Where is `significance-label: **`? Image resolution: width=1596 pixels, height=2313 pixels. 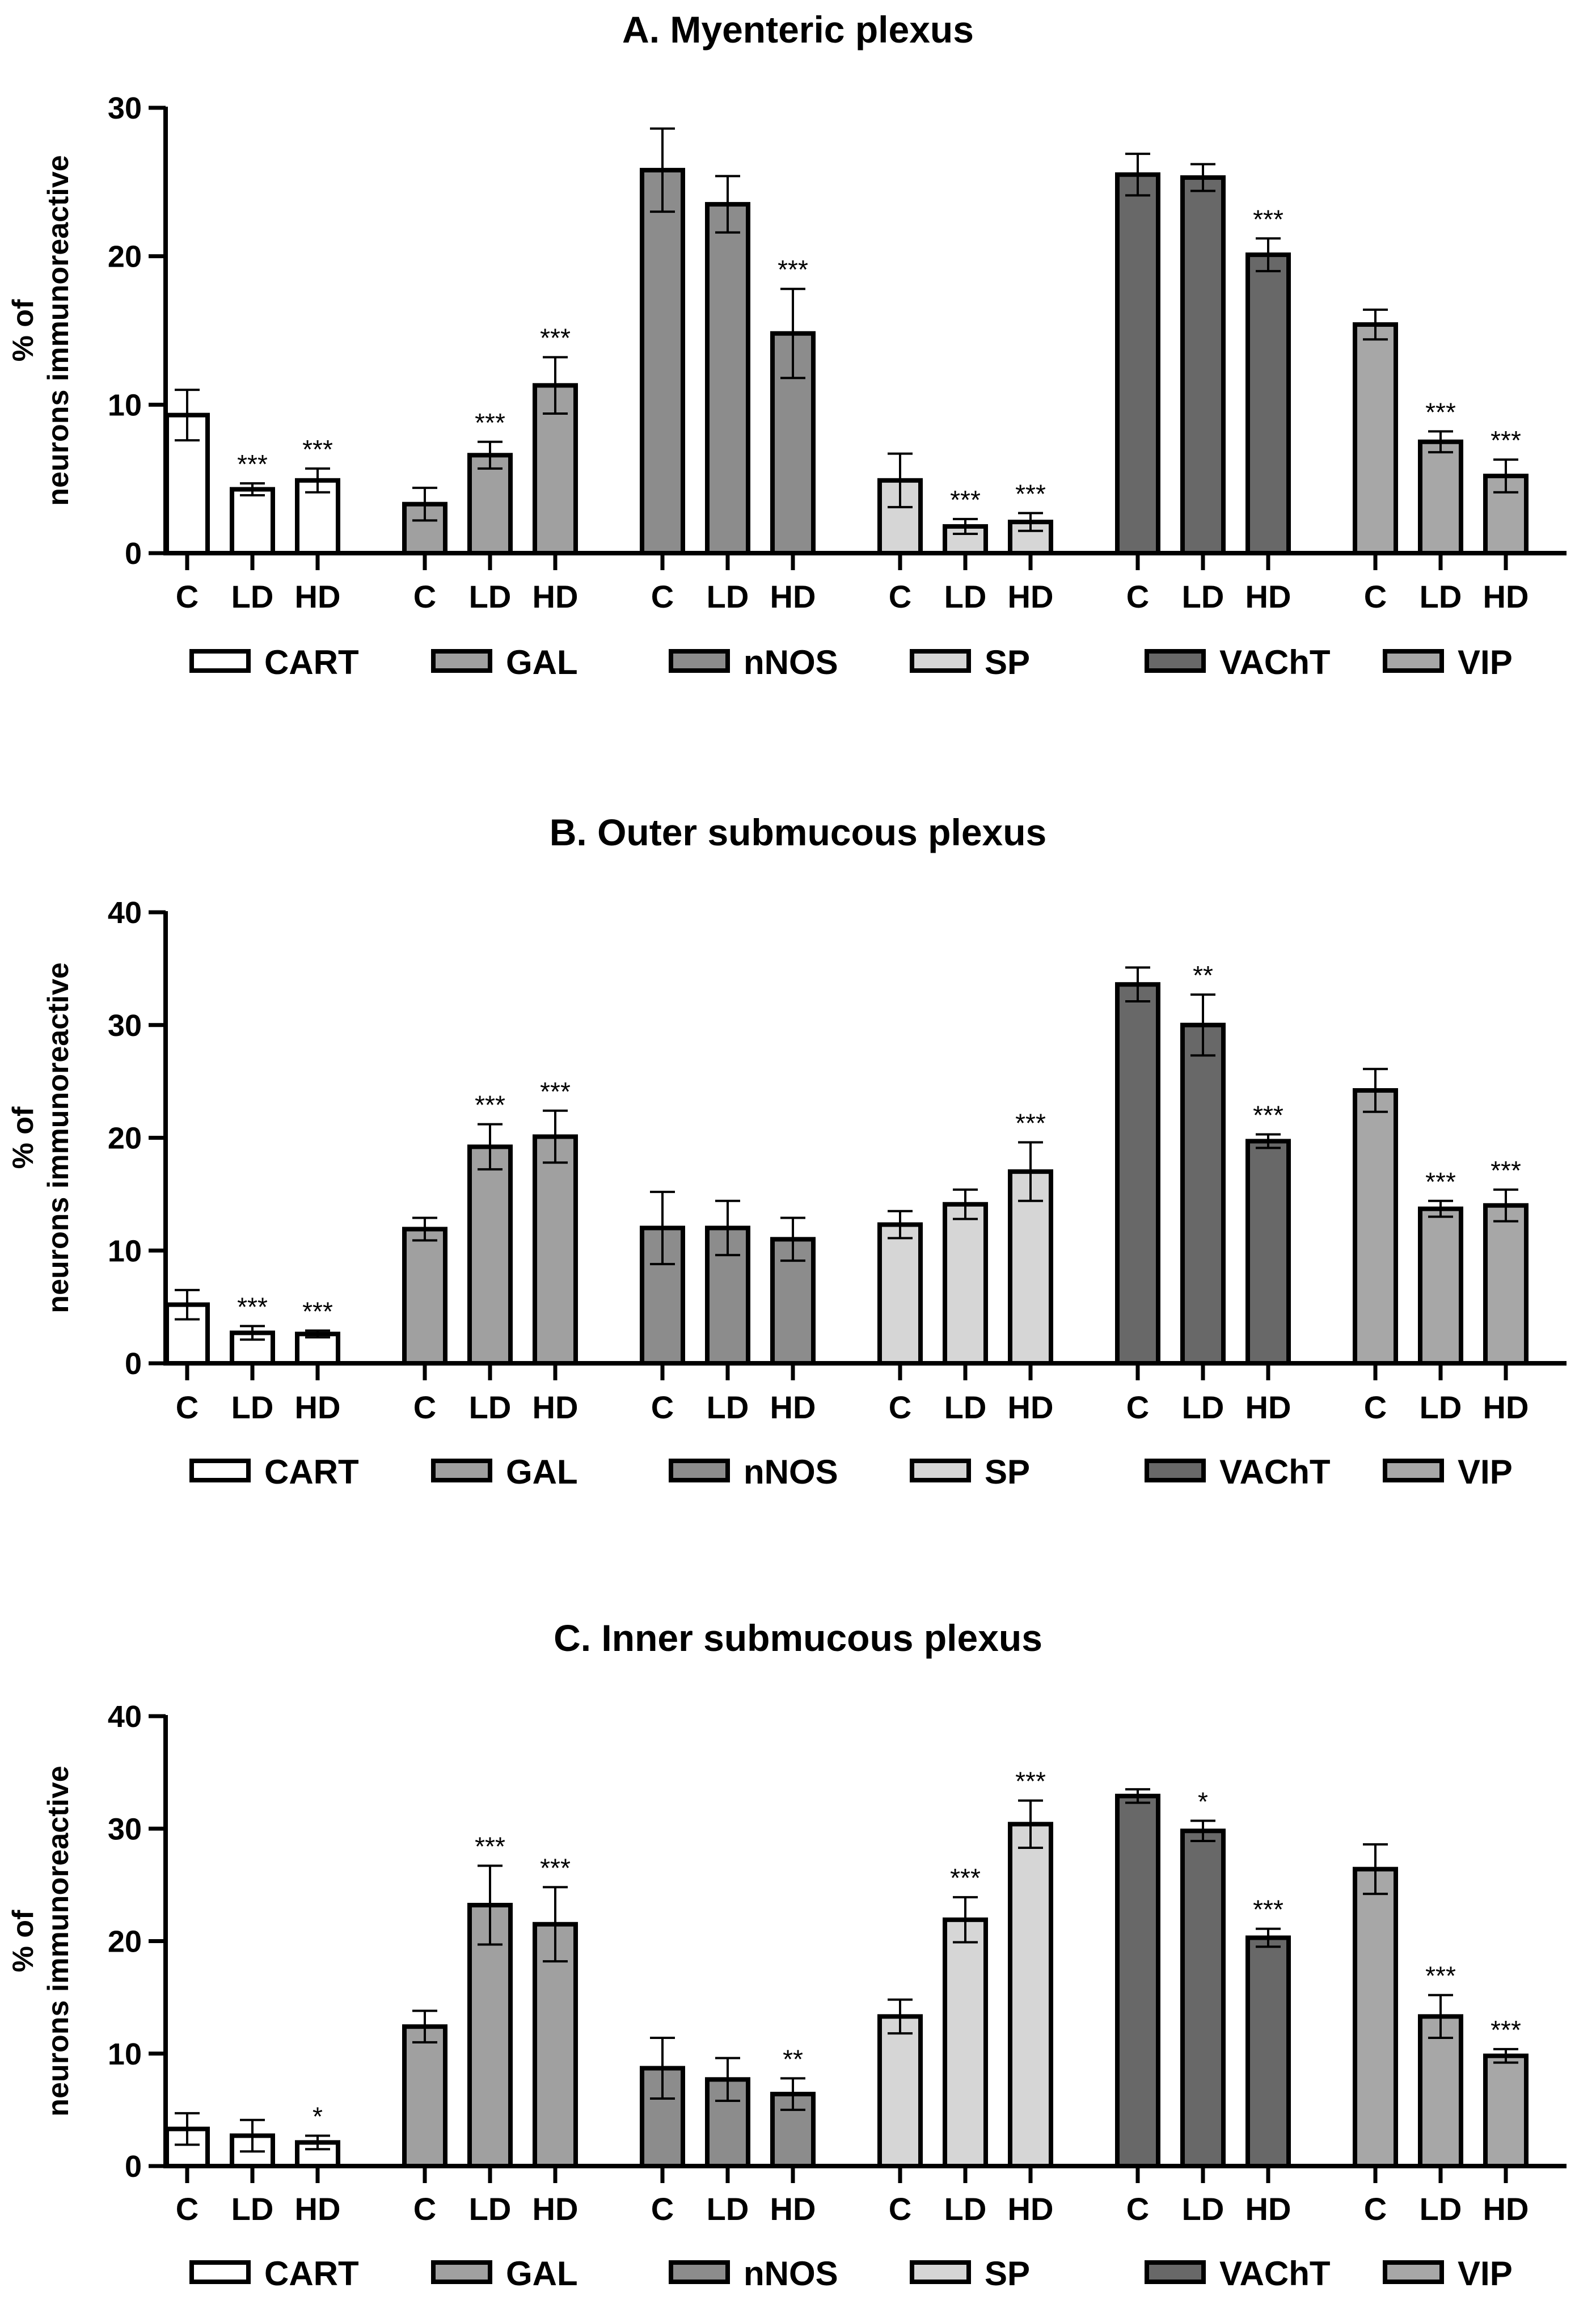 significance-label: ** is located at coordinates (793, 2059).